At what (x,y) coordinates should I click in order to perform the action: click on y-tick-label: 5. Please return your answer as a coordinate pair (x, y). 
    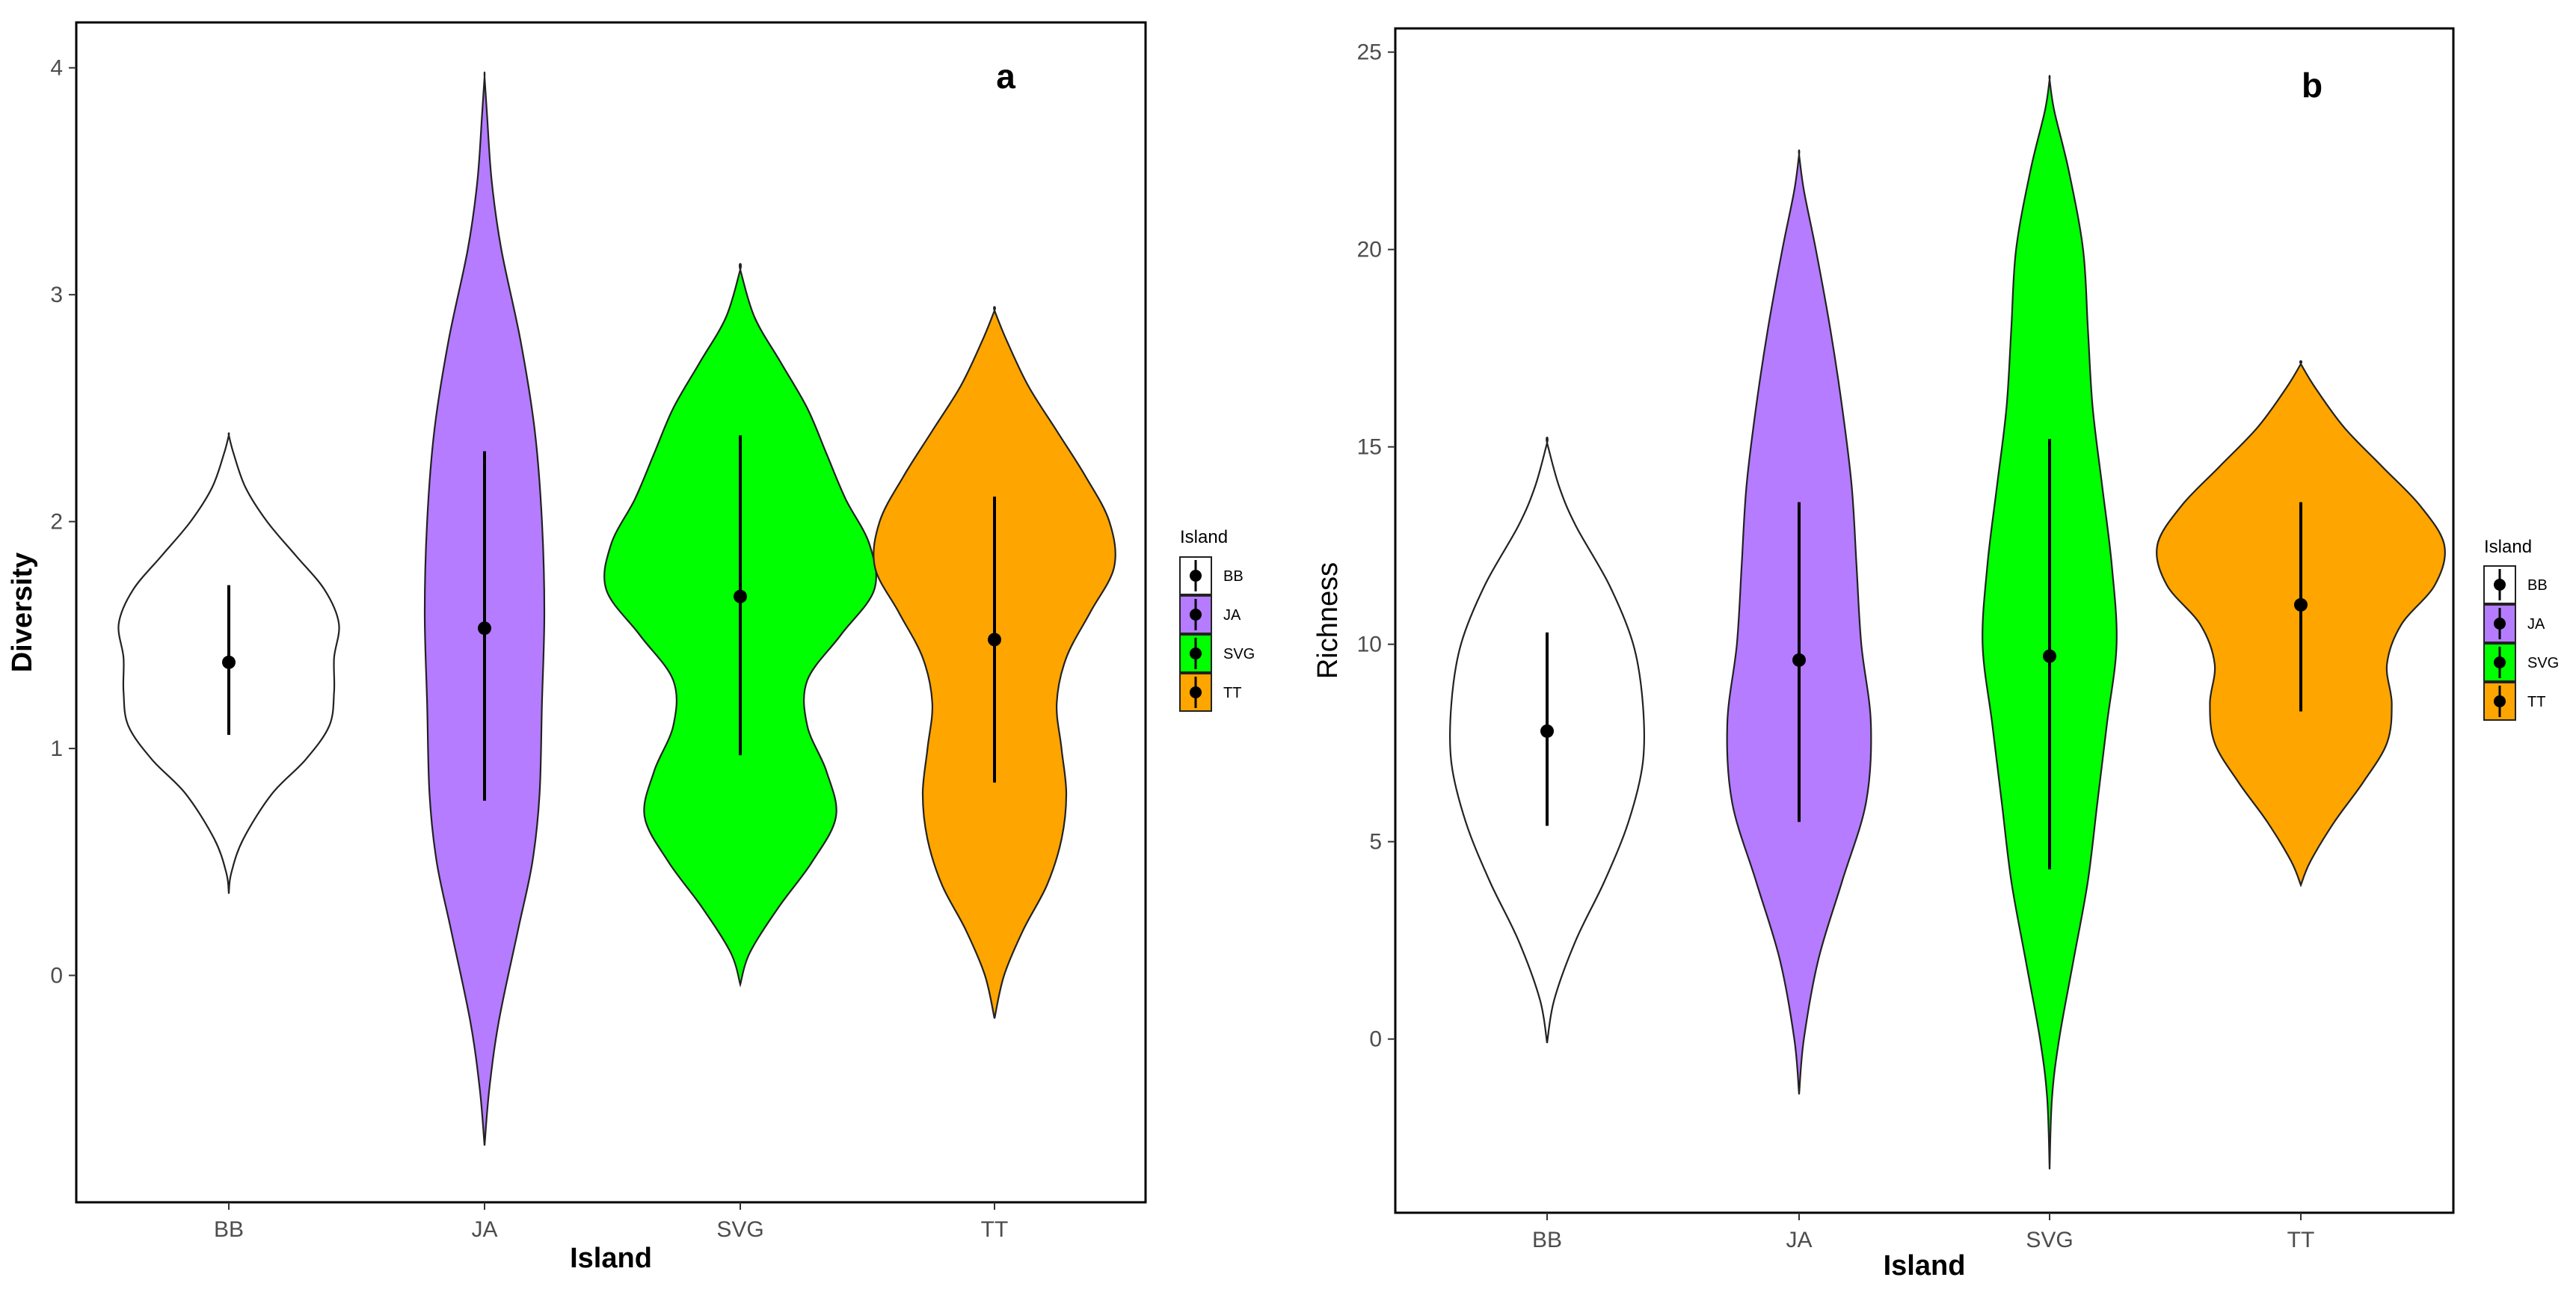
    Looking at the image, I should click on (1375, 842).